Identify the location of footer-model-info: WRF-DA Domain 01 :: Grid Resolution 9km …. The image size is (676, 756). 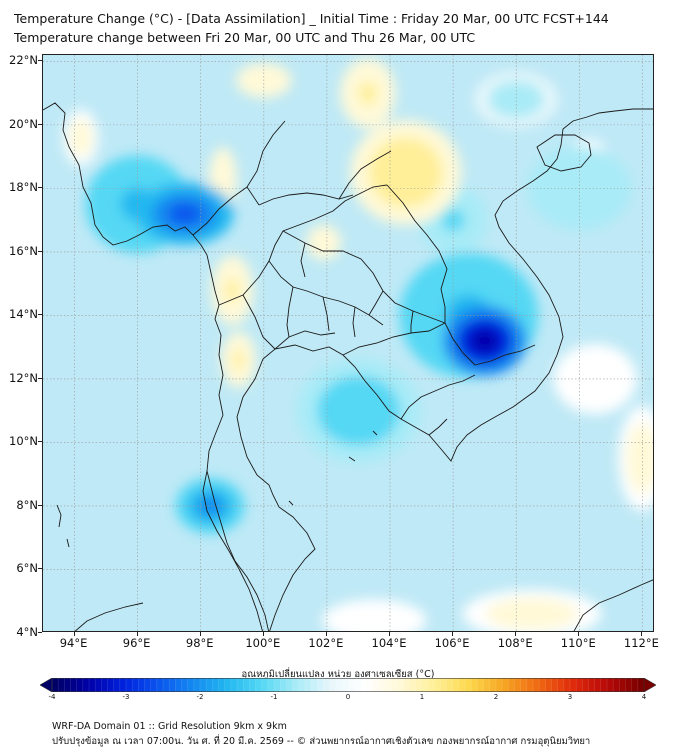
(169, 726).